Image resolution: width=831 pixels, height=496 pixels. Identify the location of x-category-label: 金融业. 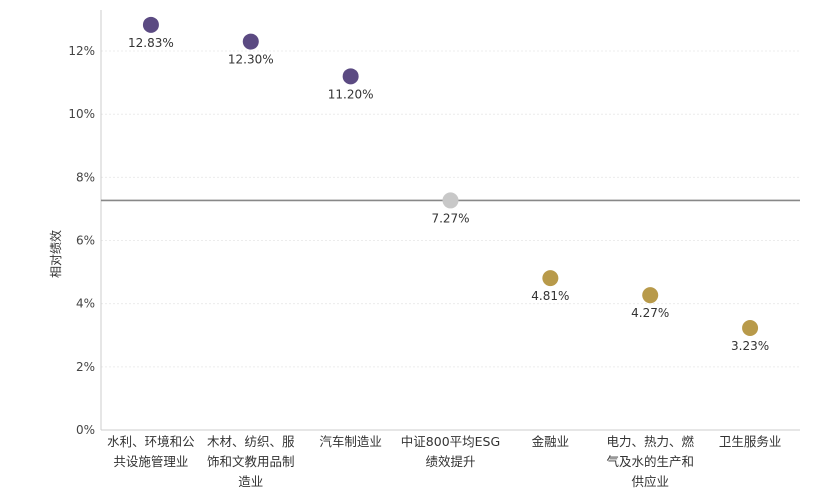
(551, 441).